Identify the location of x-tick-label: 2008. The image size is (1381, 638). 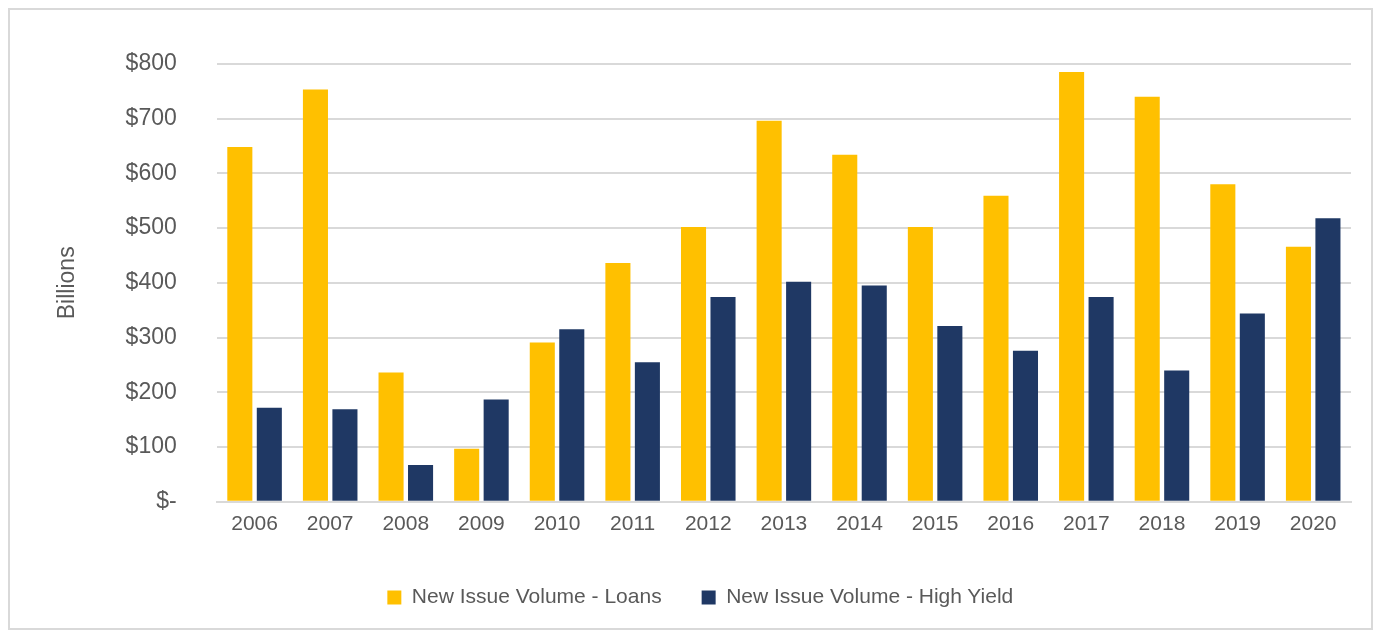
(406, 523).